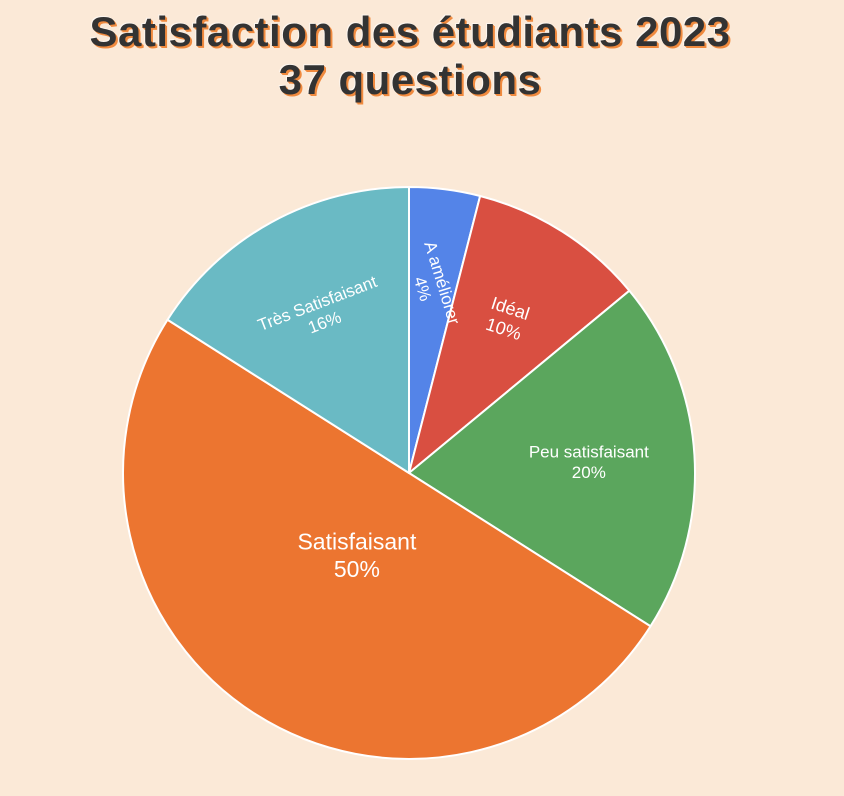  What do you see at coordinates (589, 451) in the screenshot?
I see `pie-label-category: Peu satisfaisant` at bounding box center [589, 451].